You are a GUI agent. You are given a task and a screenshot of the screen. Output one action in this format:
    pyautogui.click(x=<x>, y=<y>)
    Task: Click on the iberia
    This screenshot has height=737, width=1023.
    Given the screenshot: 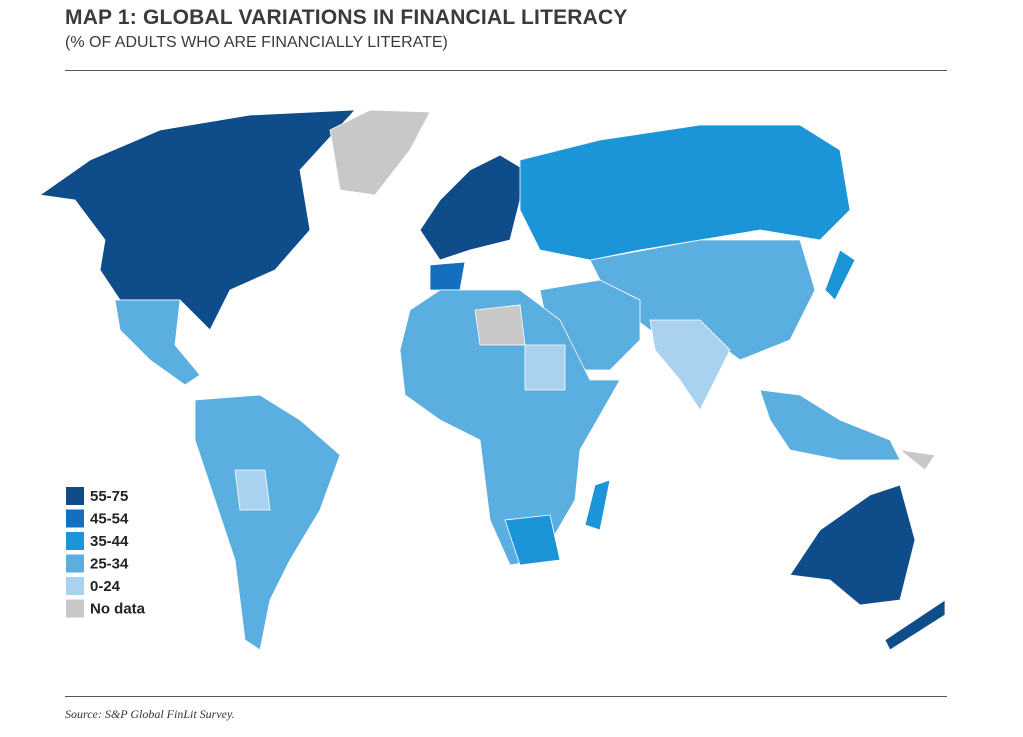 What is the action you would take?
    pyautogui.click(x=447, y=276)
    